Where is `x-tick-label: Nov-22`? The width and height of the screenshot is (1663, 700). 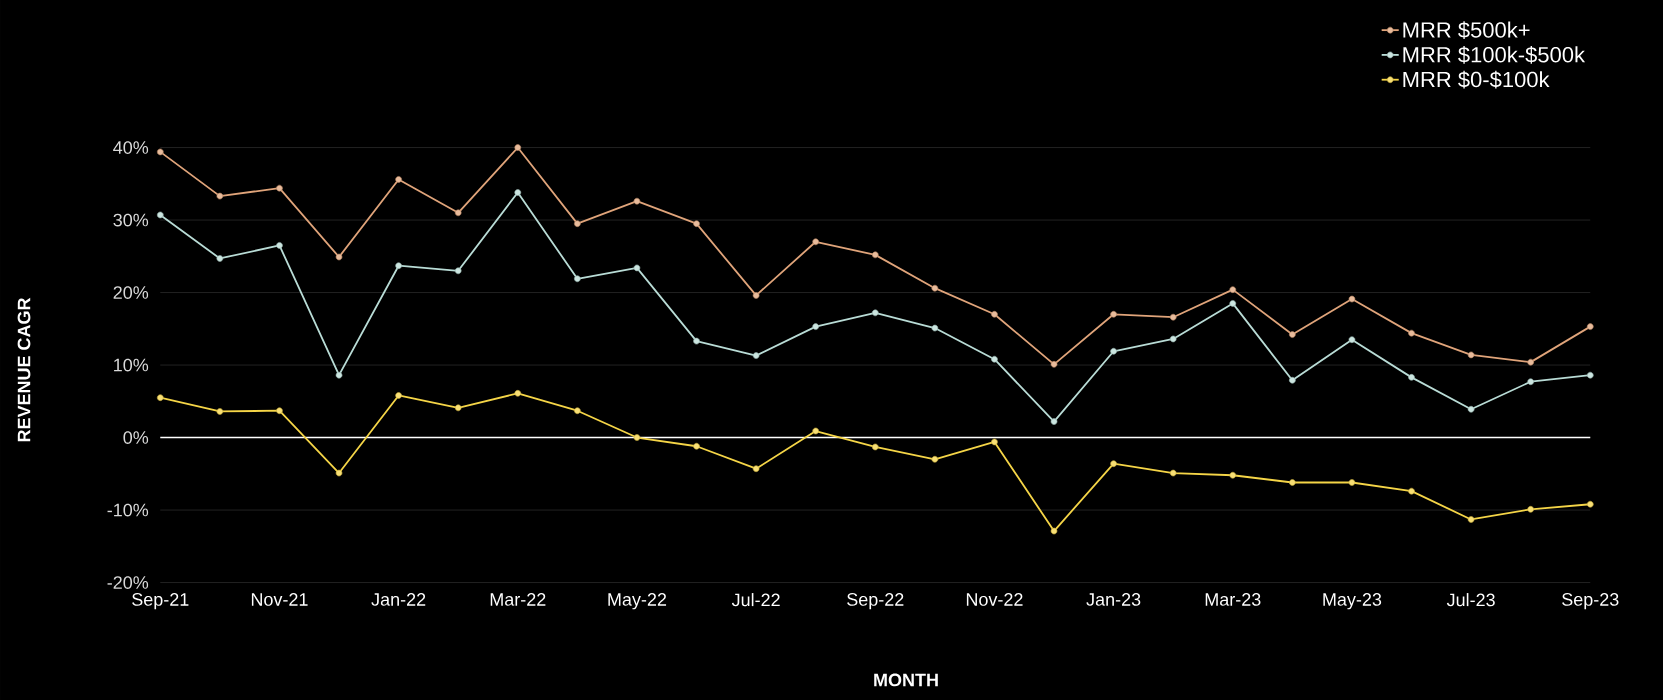
x-tick-label: Nov-22 is located at coordinates (994, 599).